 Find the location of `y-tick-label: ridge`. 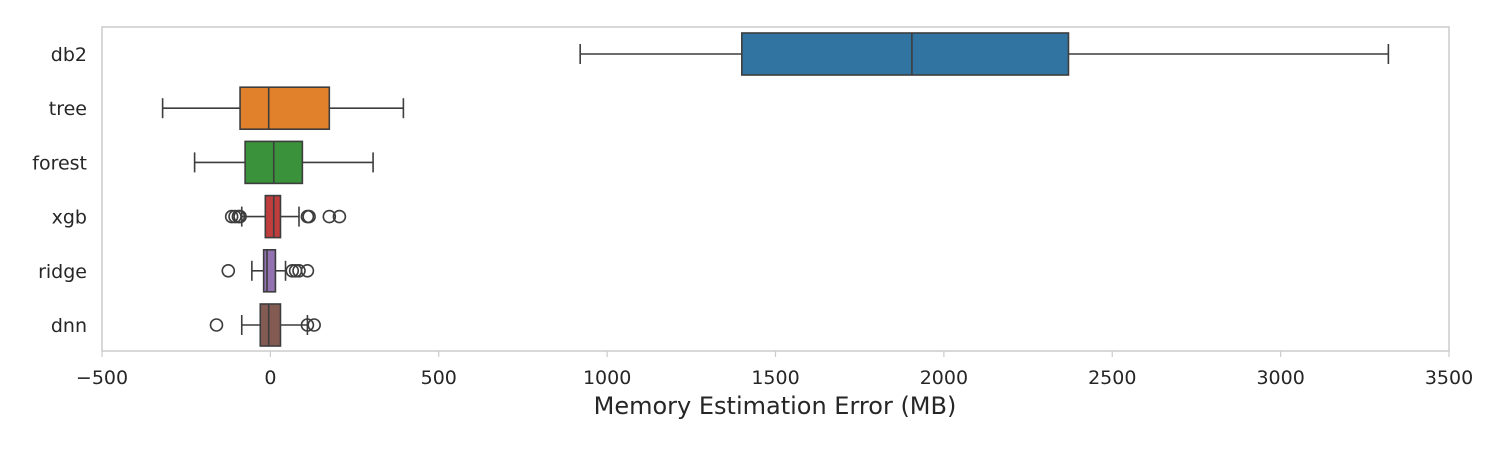

y-tick-label: ridge is located at coordinates (62, 272).